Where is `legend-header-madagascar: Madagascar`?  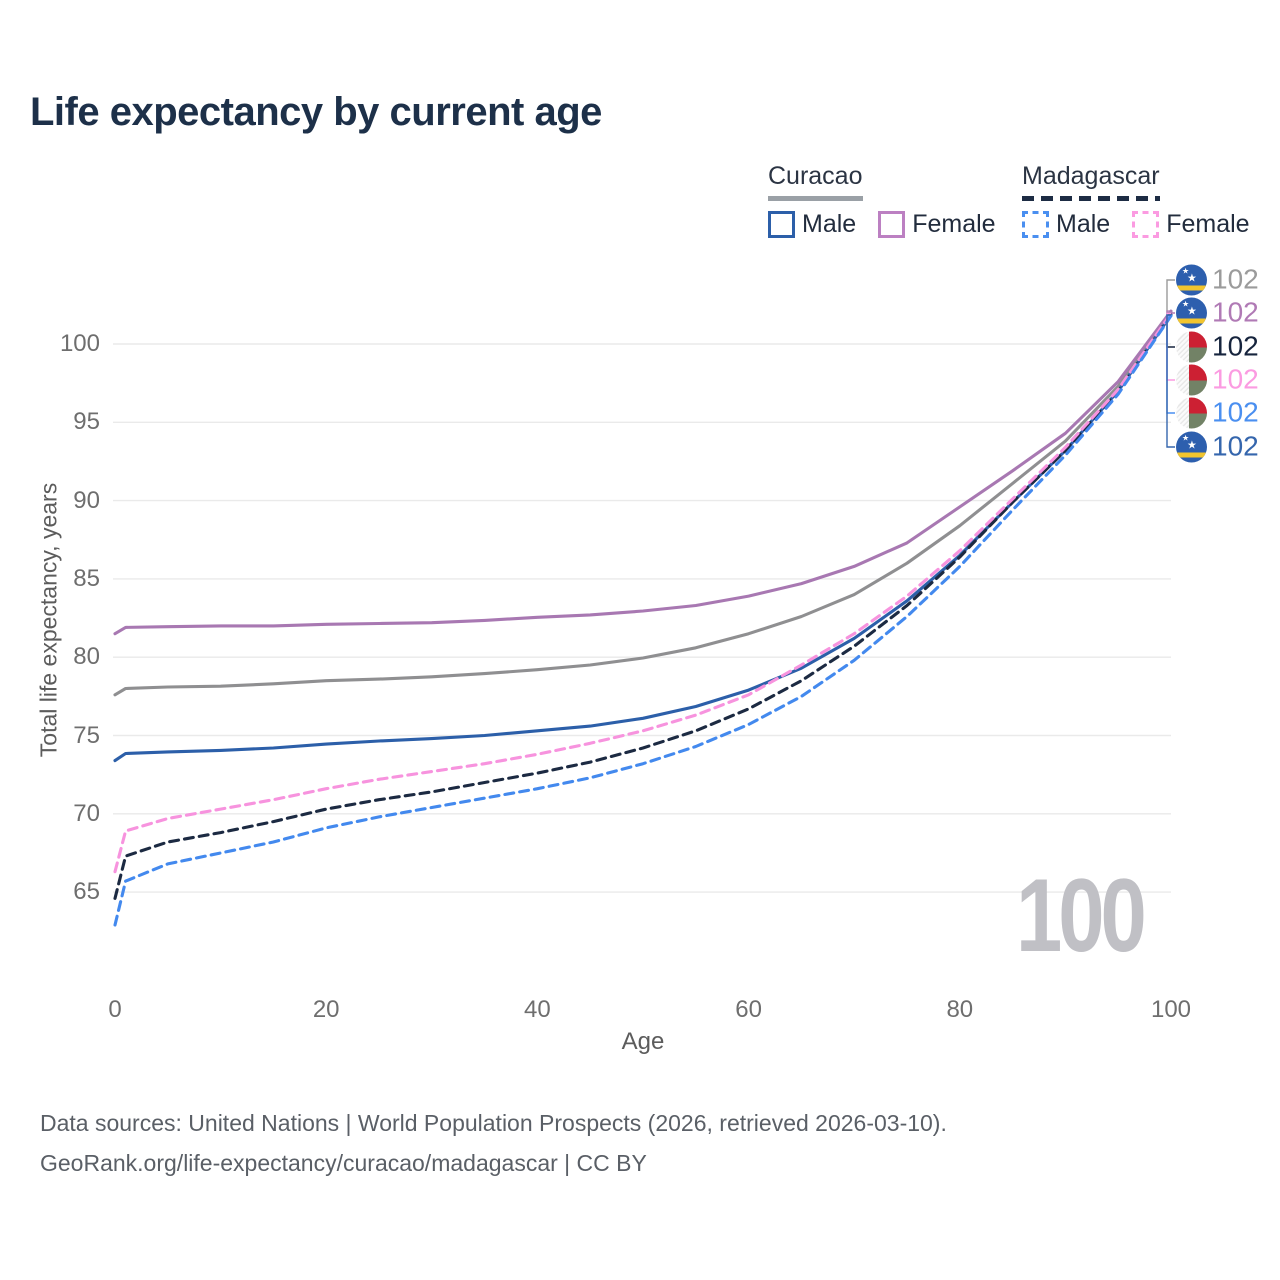 legend-header-madagascar: Madagascar is located at coordinates (1091, 181).